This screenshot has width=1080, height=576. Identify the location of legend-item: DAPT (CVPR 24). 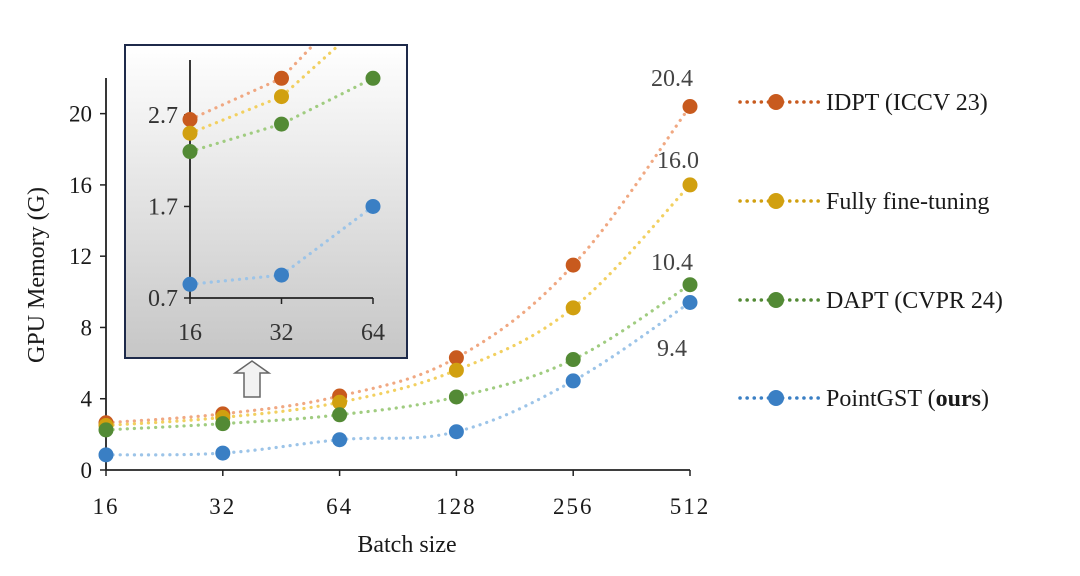
(870, 301).